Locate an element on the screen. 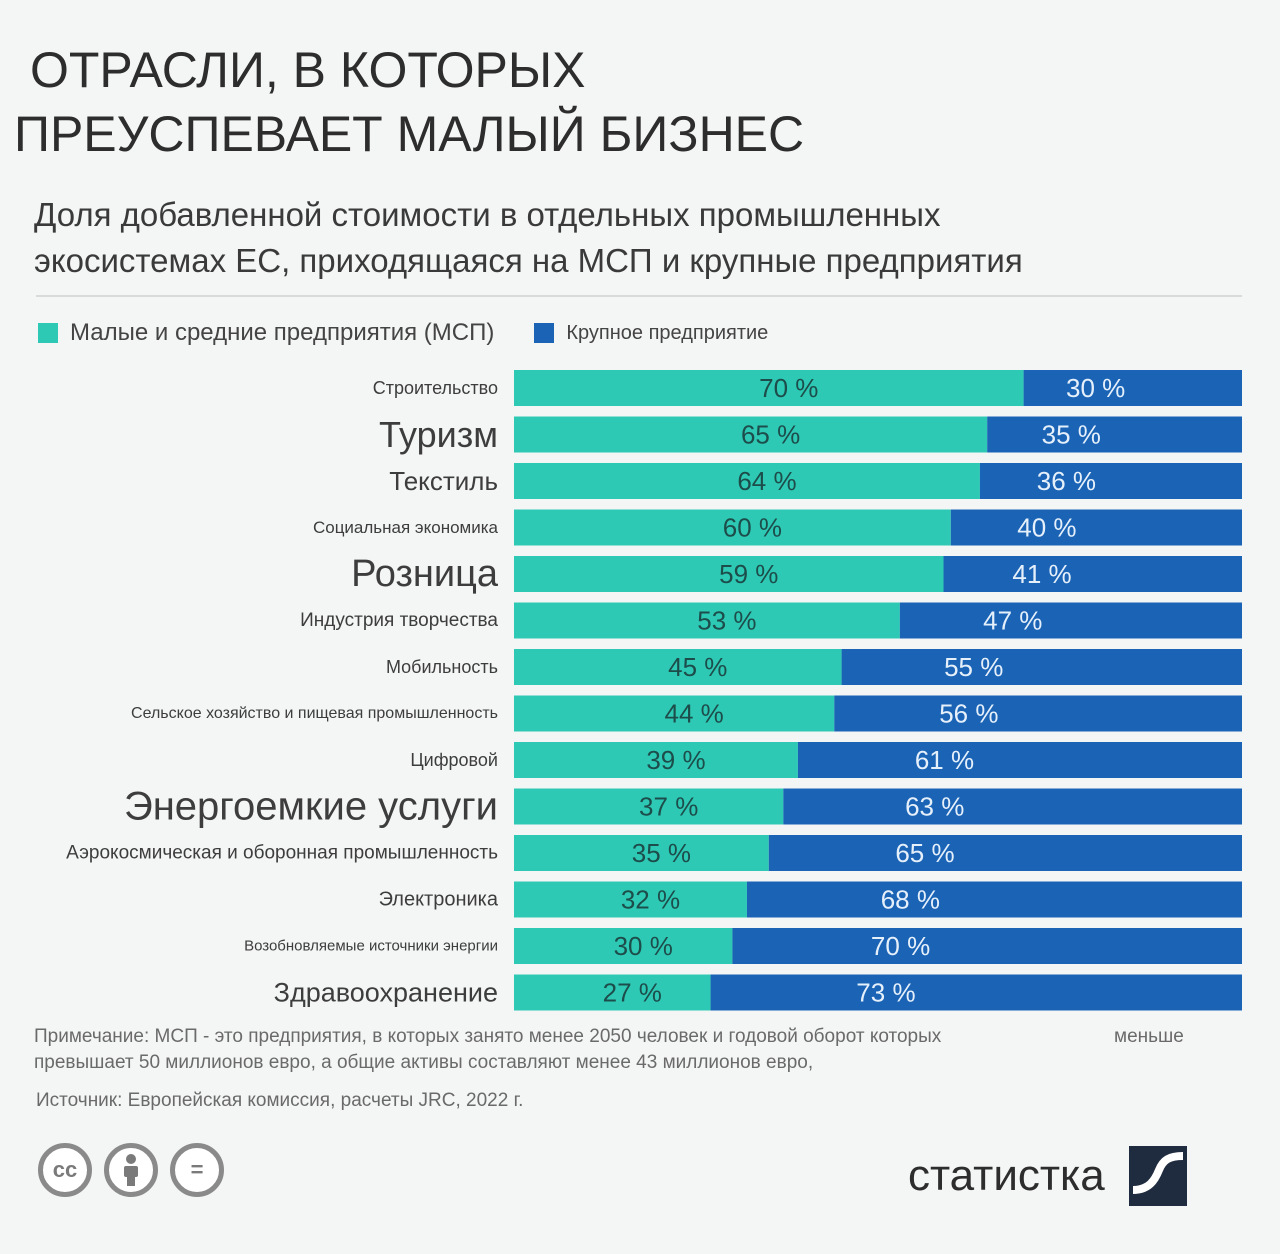 The width and height of the screenshot is (1280, 1254). data-label-large: 68 % is located at coordinates (910, 900).